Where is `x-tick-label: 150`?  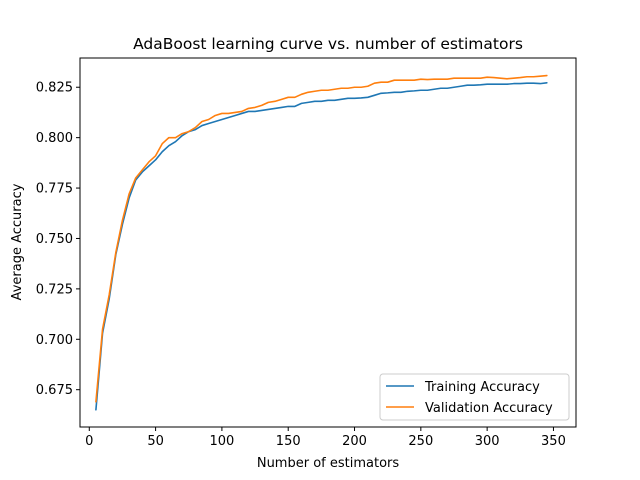 x-tick-label: 150 is located at coordinates (288, 441).